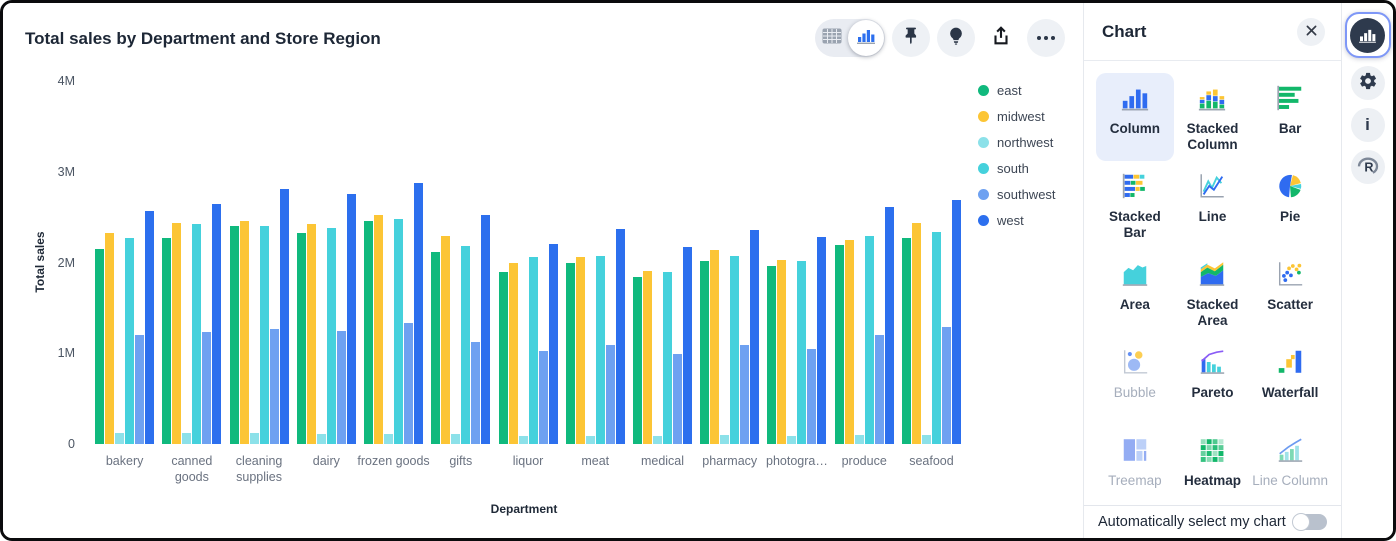 Image resolution: width=1396 pixels, height=541 pixels. I want to click on rail-settings-button, so click(1367, 83).